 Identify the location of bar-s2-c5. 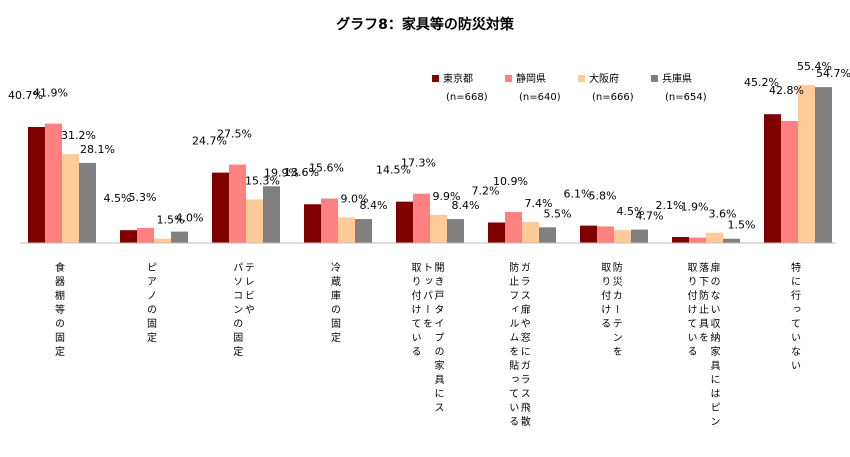
(530, 232).